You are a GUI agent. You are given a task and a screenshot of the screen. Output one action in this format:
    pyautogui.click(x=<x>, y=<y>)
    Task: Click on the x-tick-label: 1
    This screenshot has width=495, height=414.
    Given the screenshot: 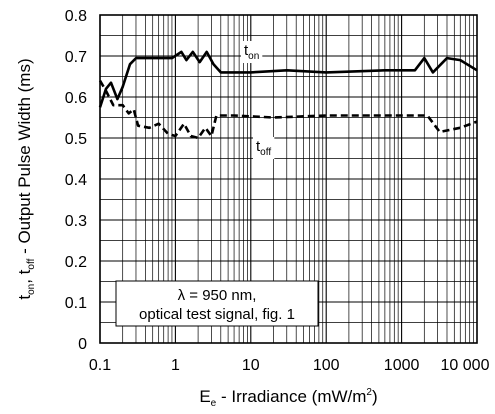 What is the action you would take?
    pyautogui.click(x=175, y=365)
    